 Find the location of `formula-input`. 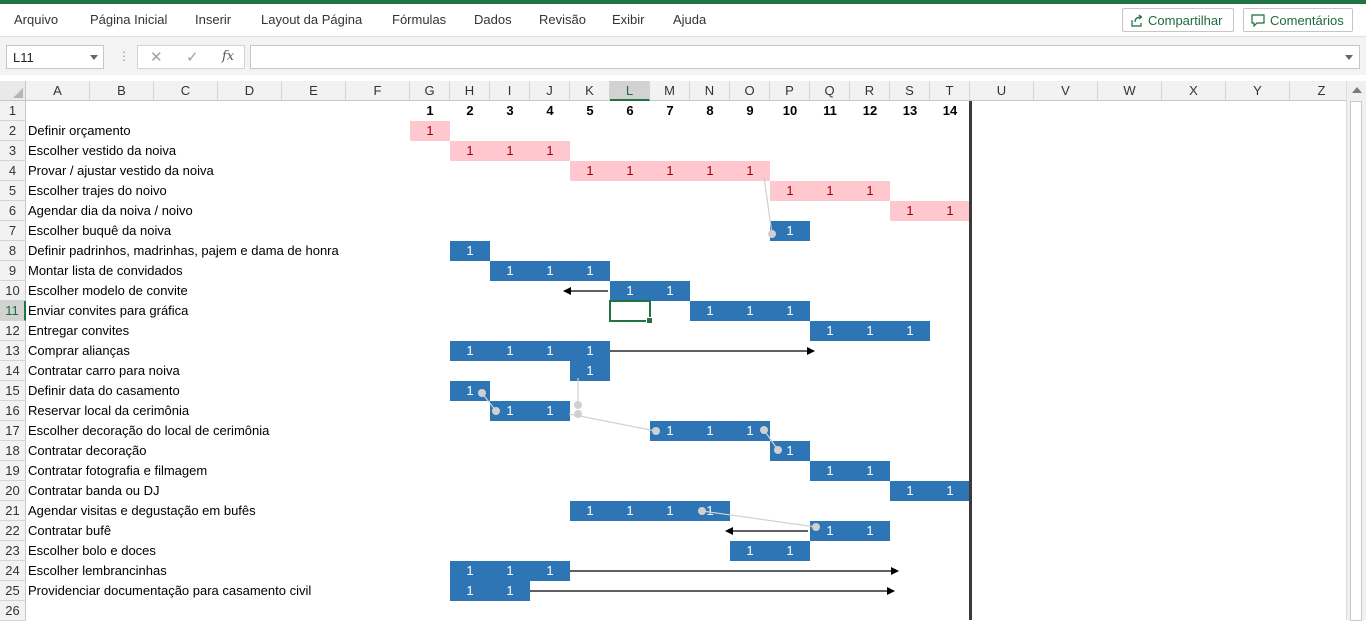

formula-input is located at coordinates (805, 57).